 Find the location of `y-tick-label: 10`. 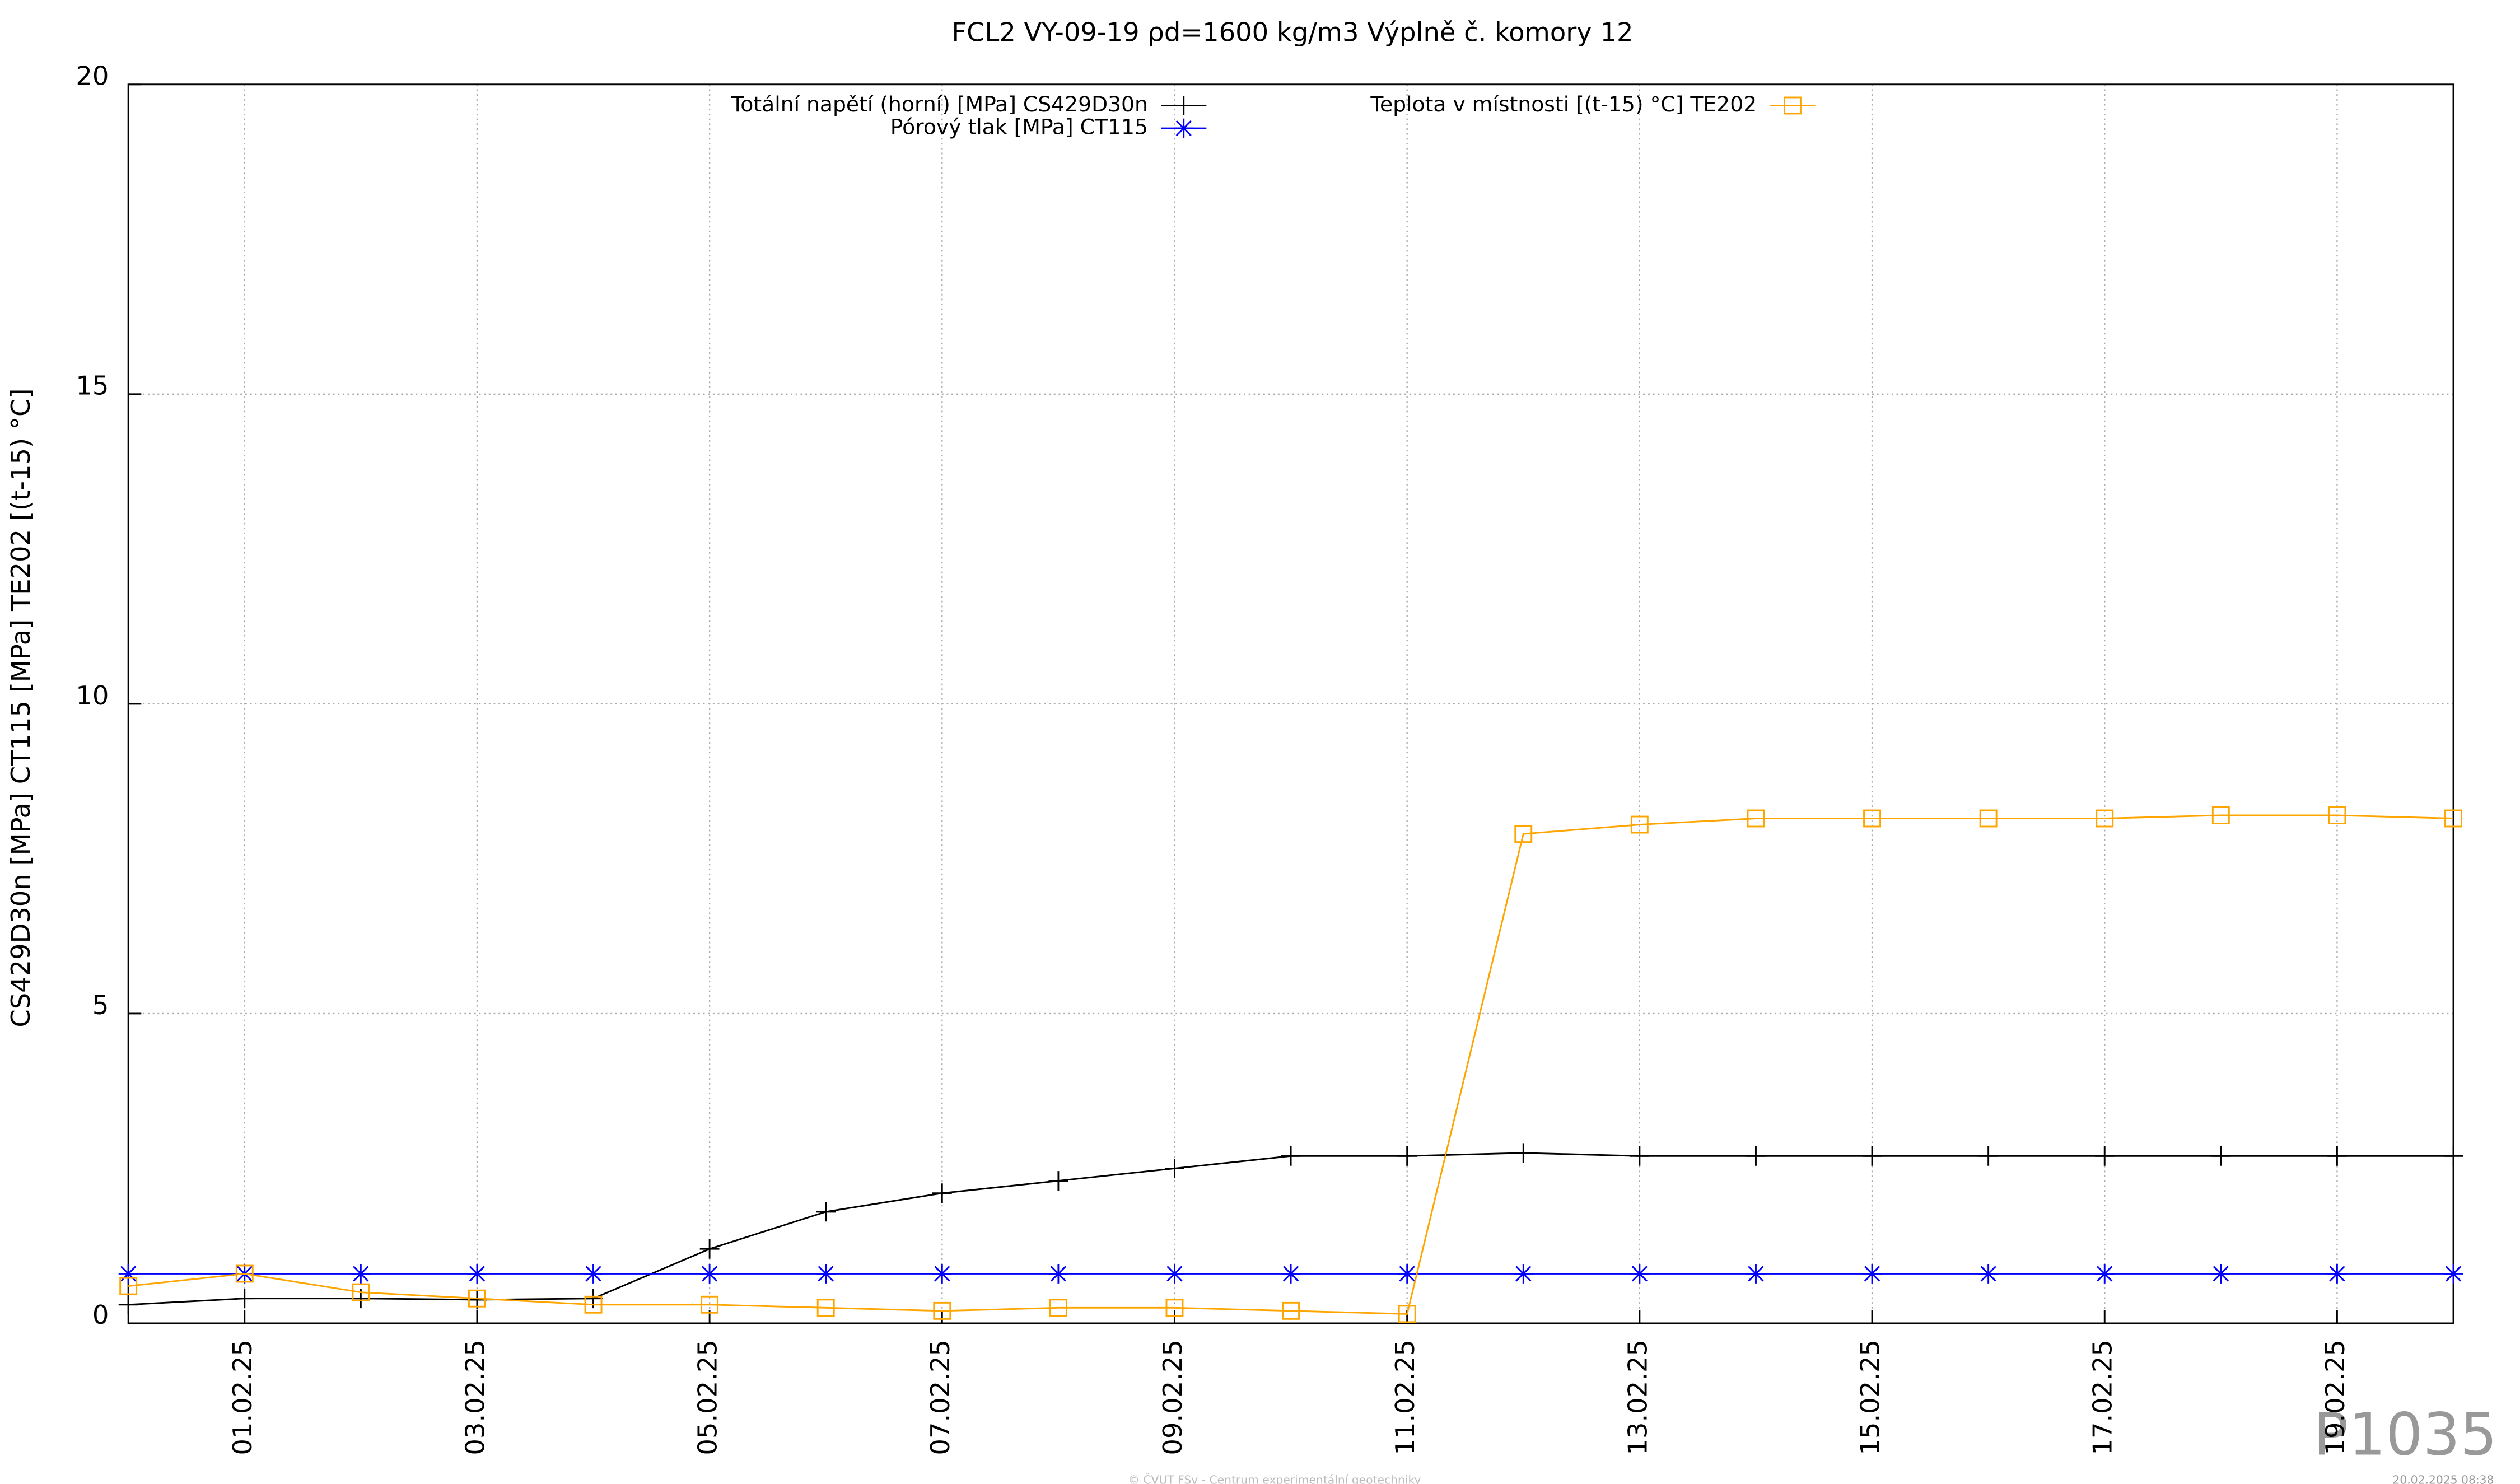

y-tick-label: 10 is located at coordinates (93, 696).